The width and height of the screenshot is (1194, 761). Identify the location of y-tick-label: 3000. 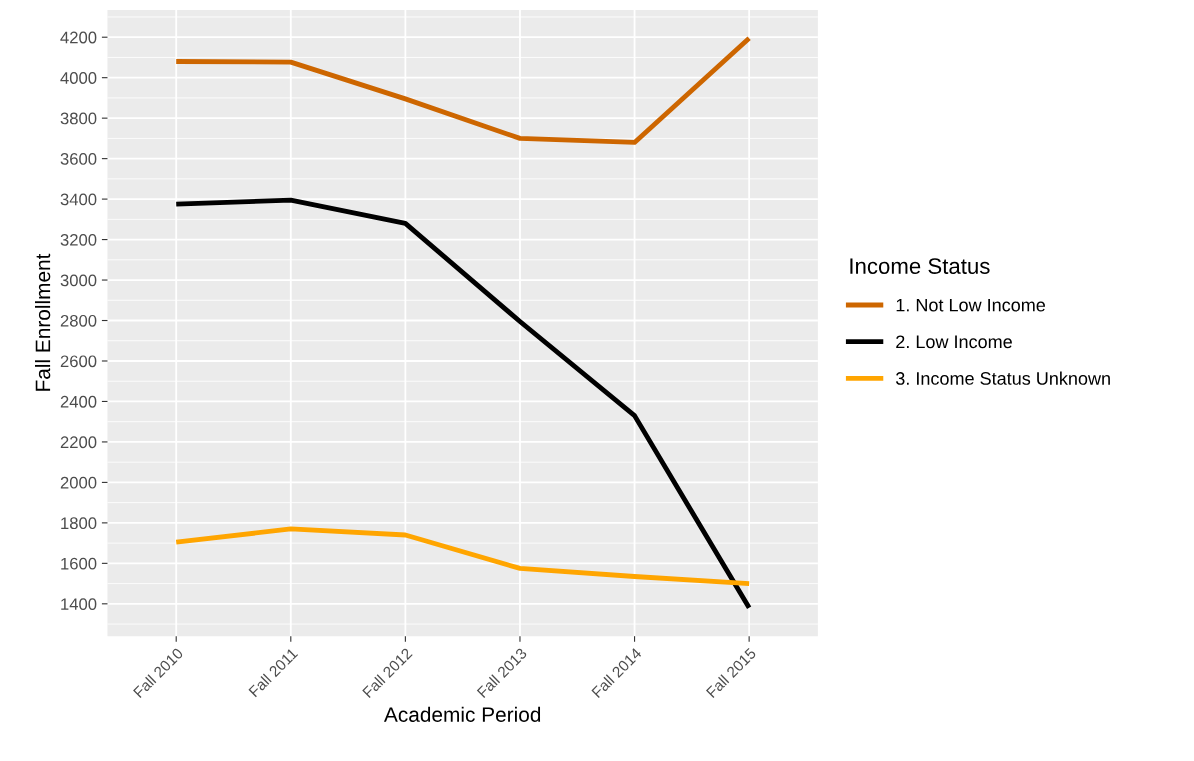
(78, 280).